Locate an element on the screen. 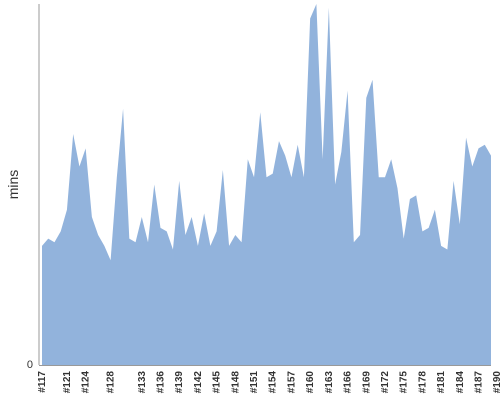 This screenshot has height=405, width=500. x-tick-label: #178 is located at coordinates (422, 382).